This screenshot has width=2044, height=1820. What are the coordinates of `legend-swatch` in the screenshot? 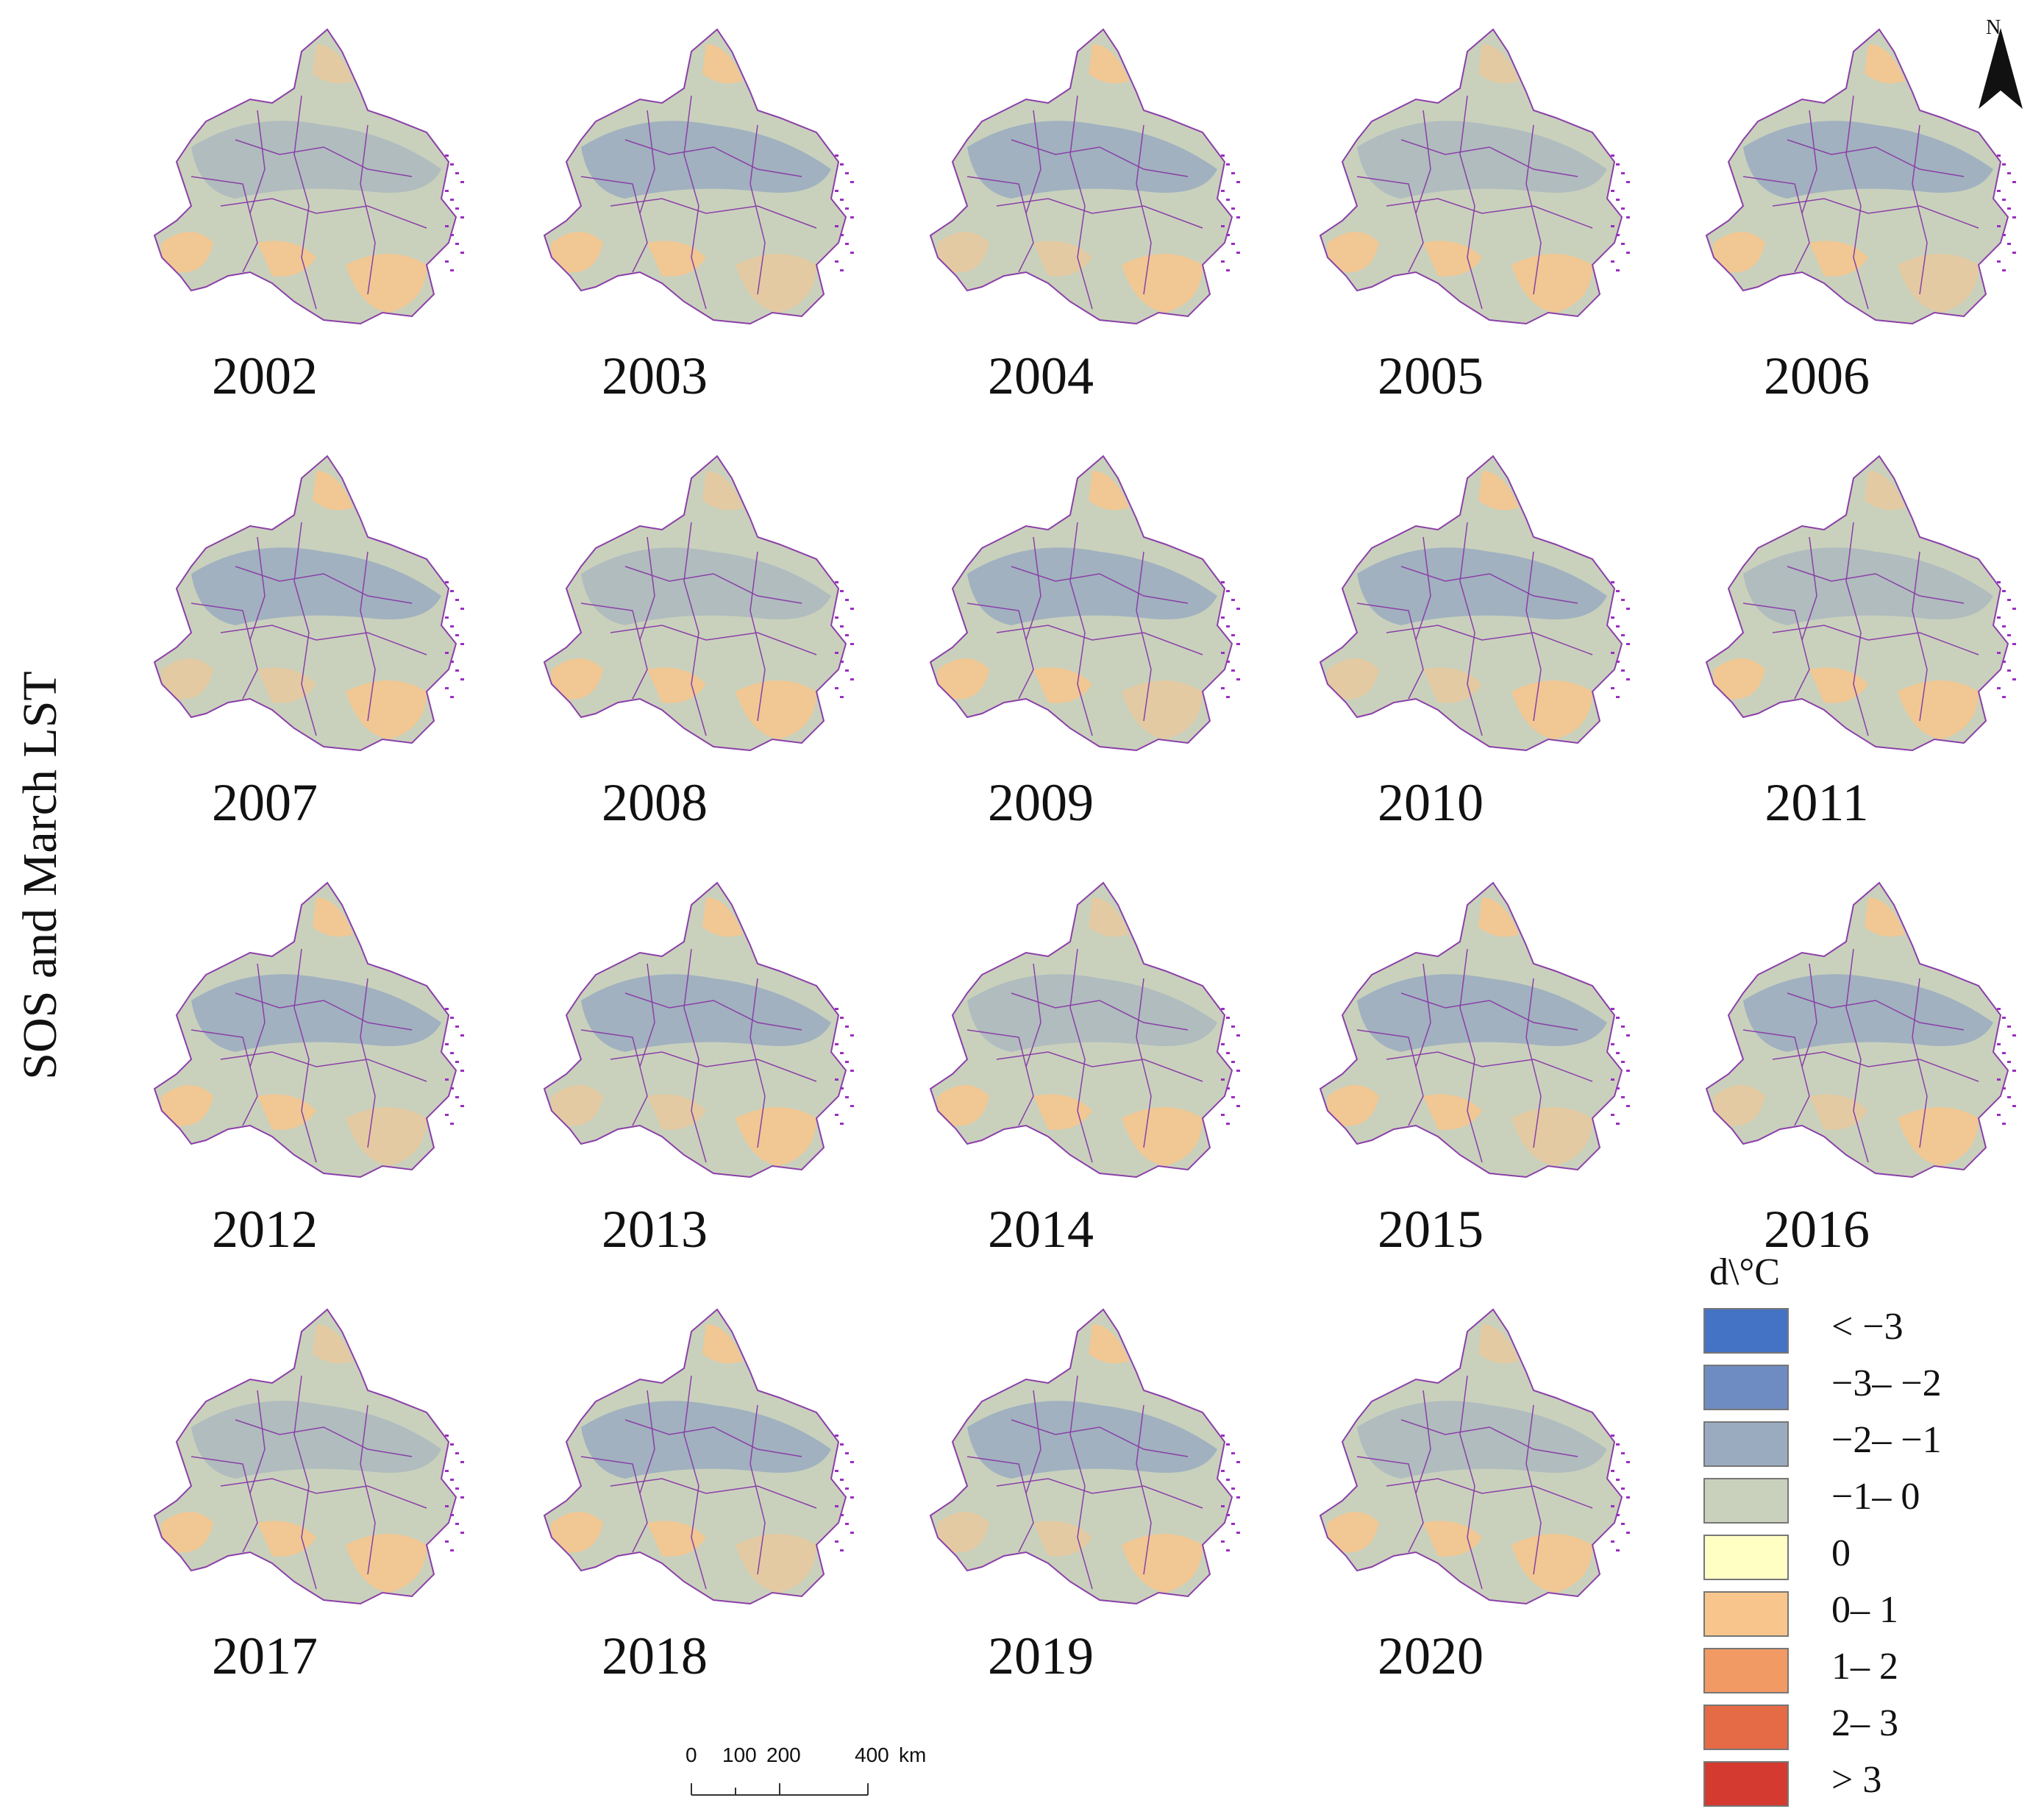 It's located at (1746, 1671).